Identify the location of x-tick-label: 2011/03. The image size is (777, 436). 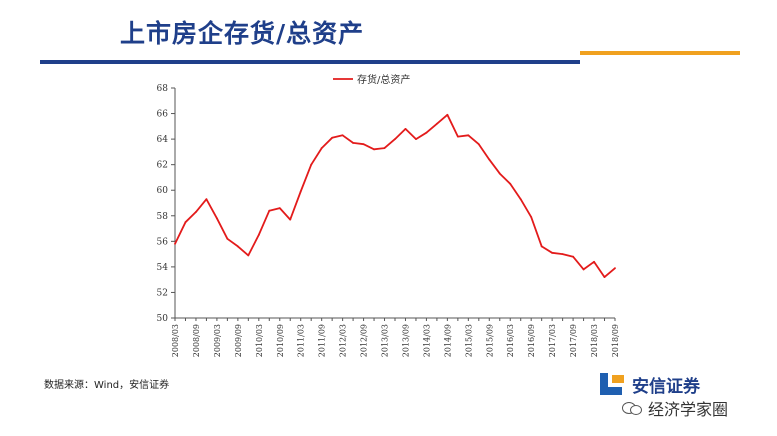
(301, 340).